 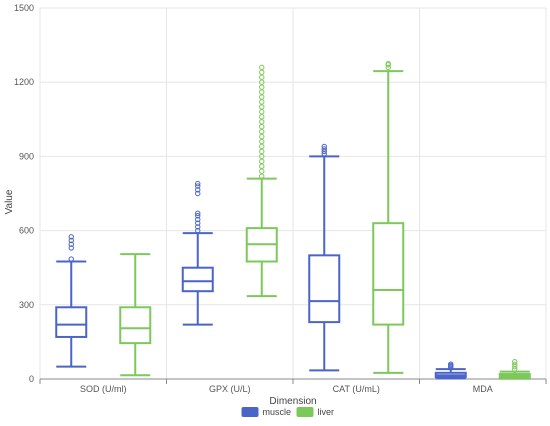 I want to click on legend-label-muscle: muscle, so click(x=277, y=412).